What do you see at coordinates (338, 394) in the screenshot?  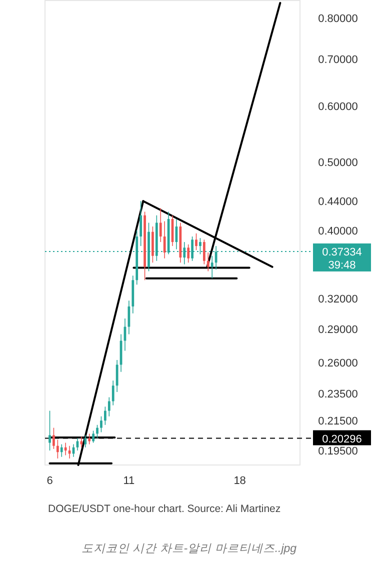 I see `y-tick-label: 0.23500` at bounding box center [338, 394].